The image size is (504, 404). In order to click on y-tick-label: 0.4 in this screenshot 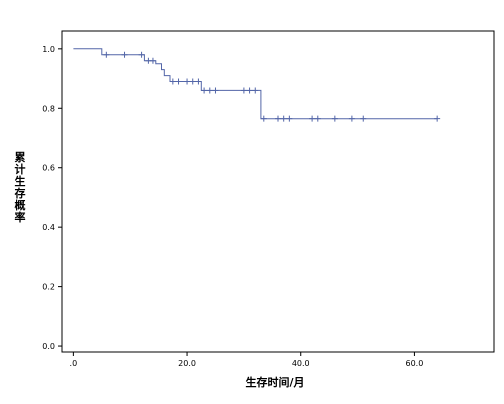, I will do `click(48, 227)`.